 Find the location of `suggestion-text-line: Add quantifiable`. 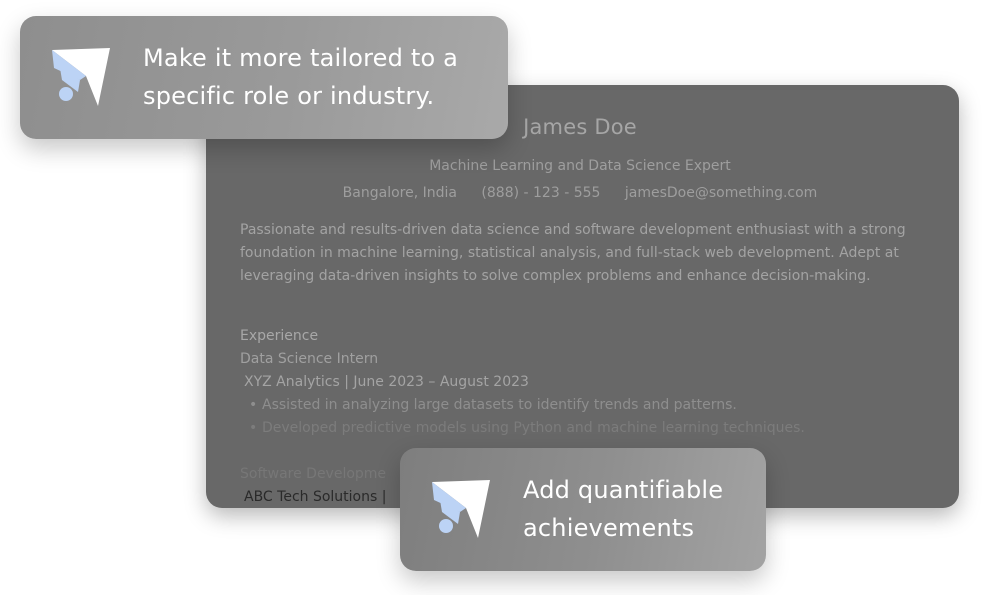

suggestion-text-line: Add quantifiable is located at coordinates (623, 490).